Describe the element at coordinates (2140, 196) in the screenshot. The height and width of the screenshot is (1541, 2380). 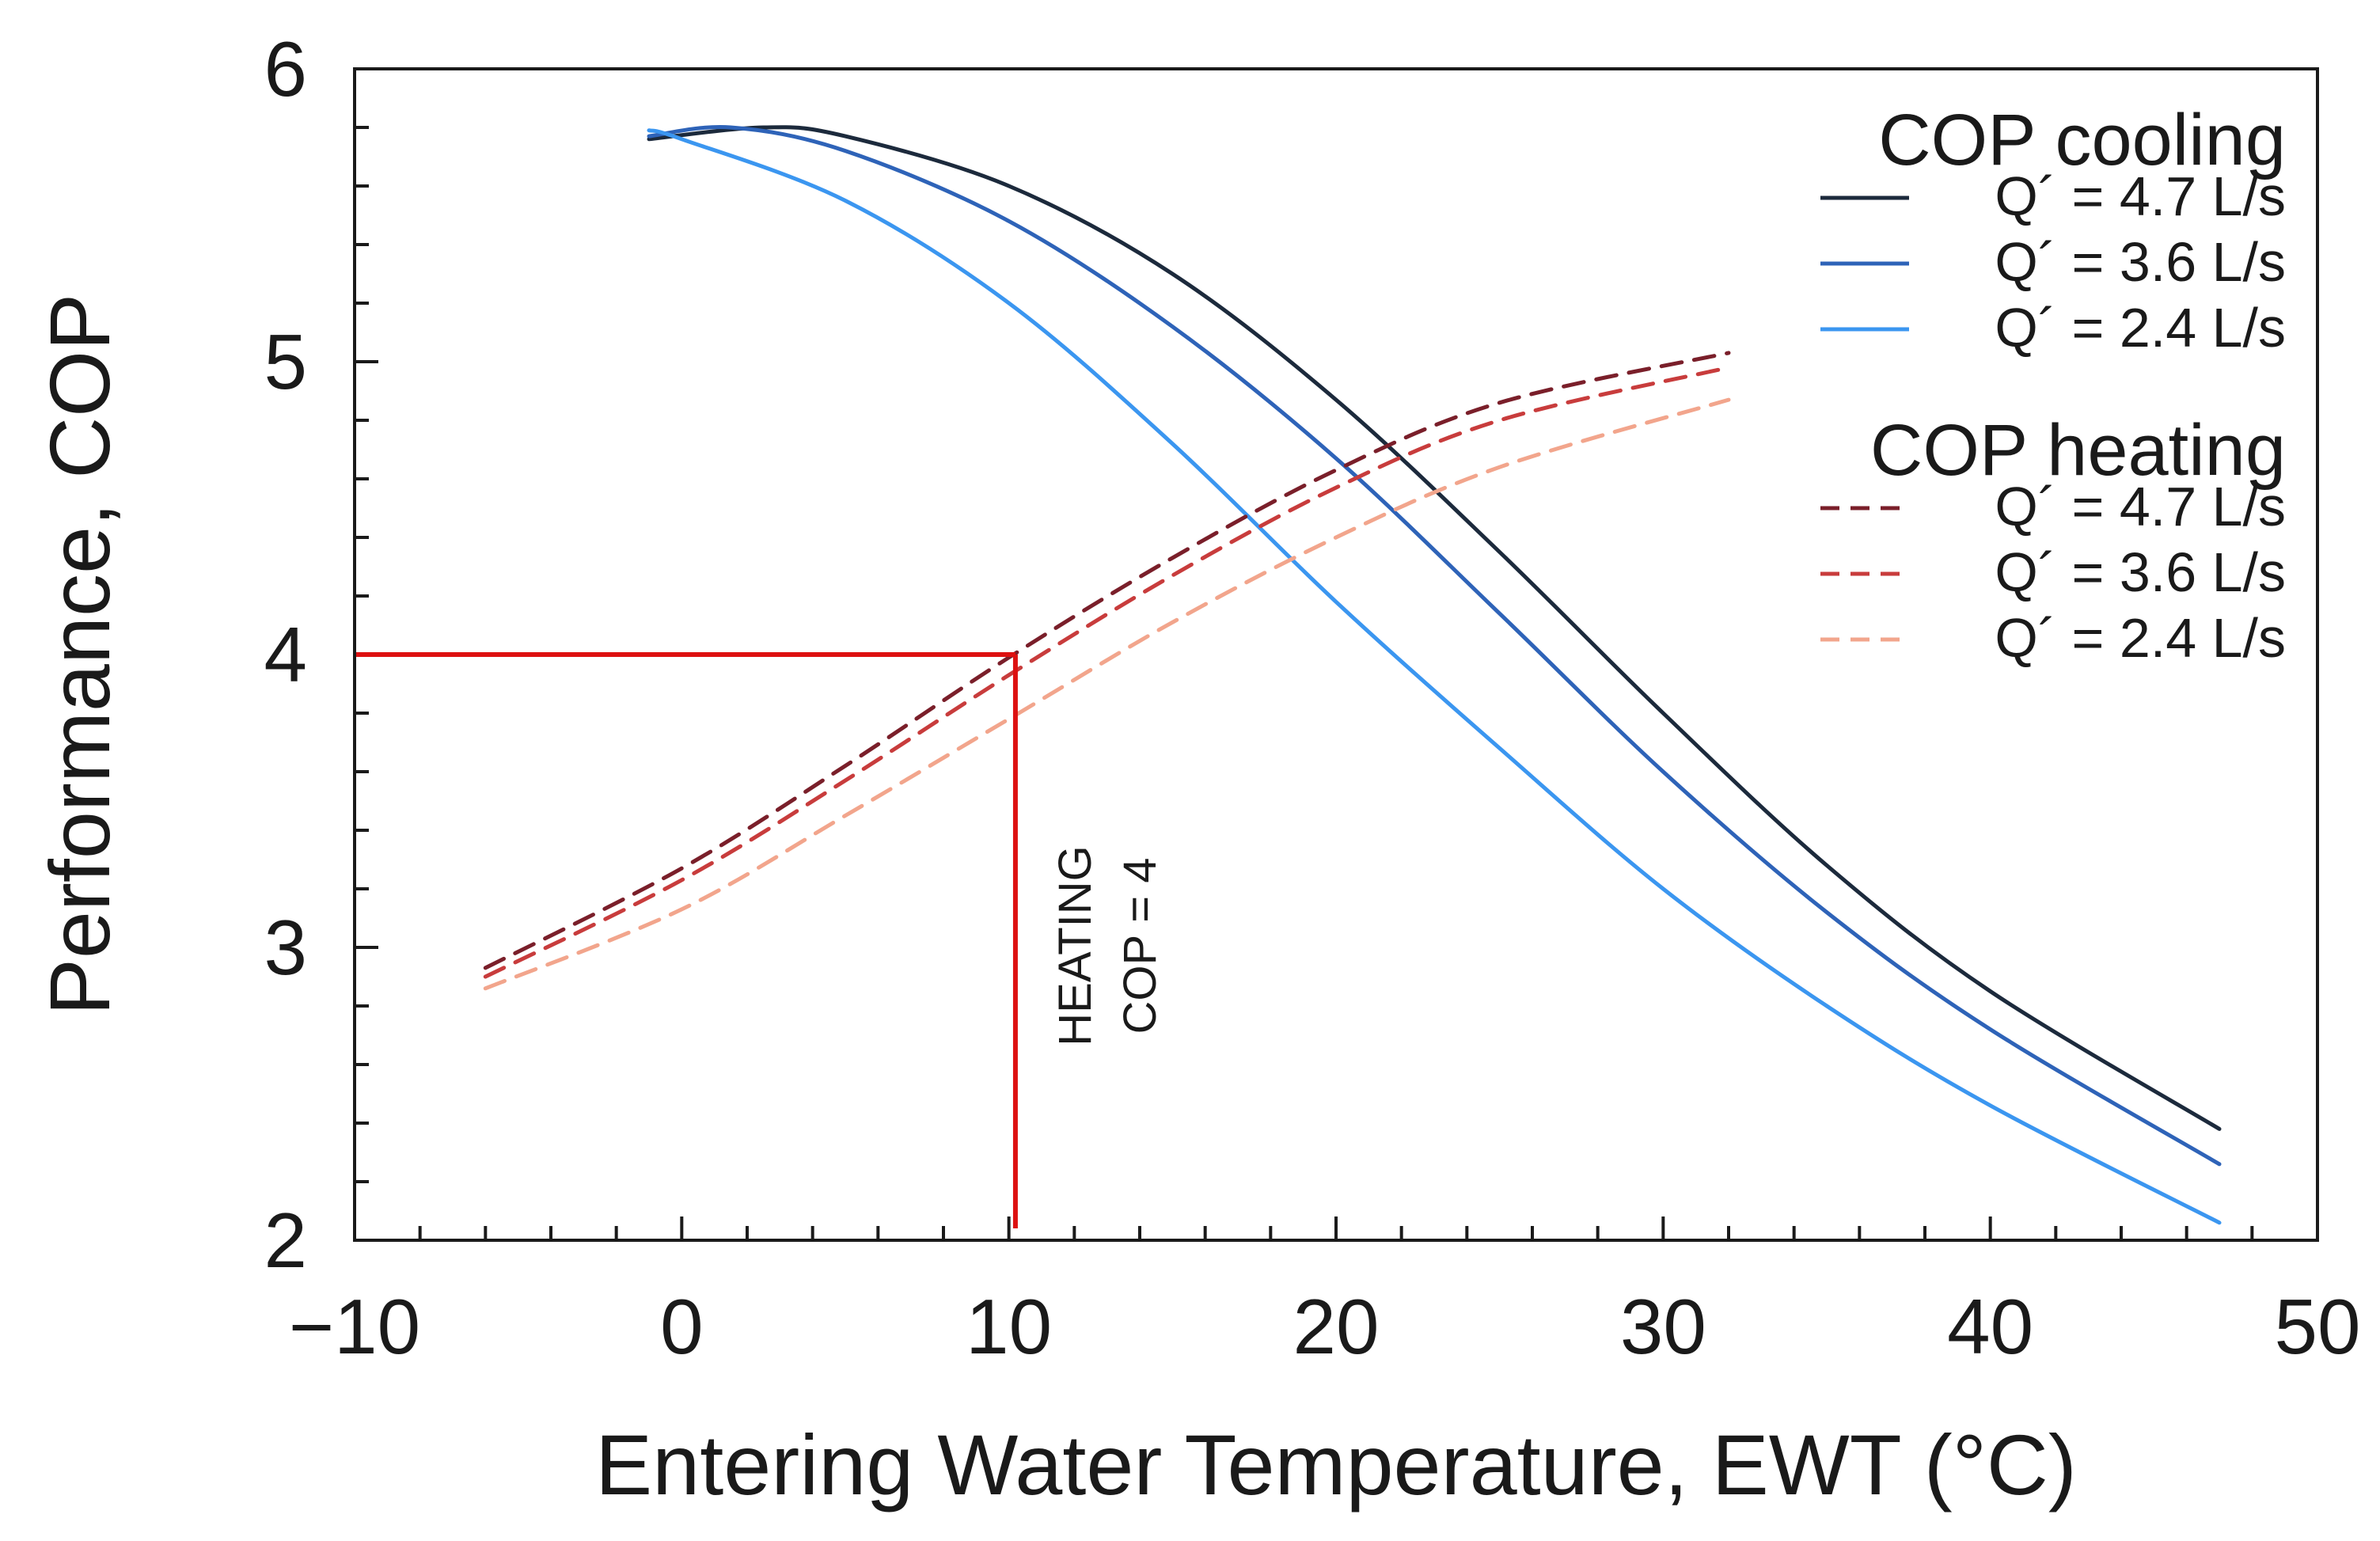
I see `legend-label-cooling-1: Q´ = 4.7 L/s` at that location.